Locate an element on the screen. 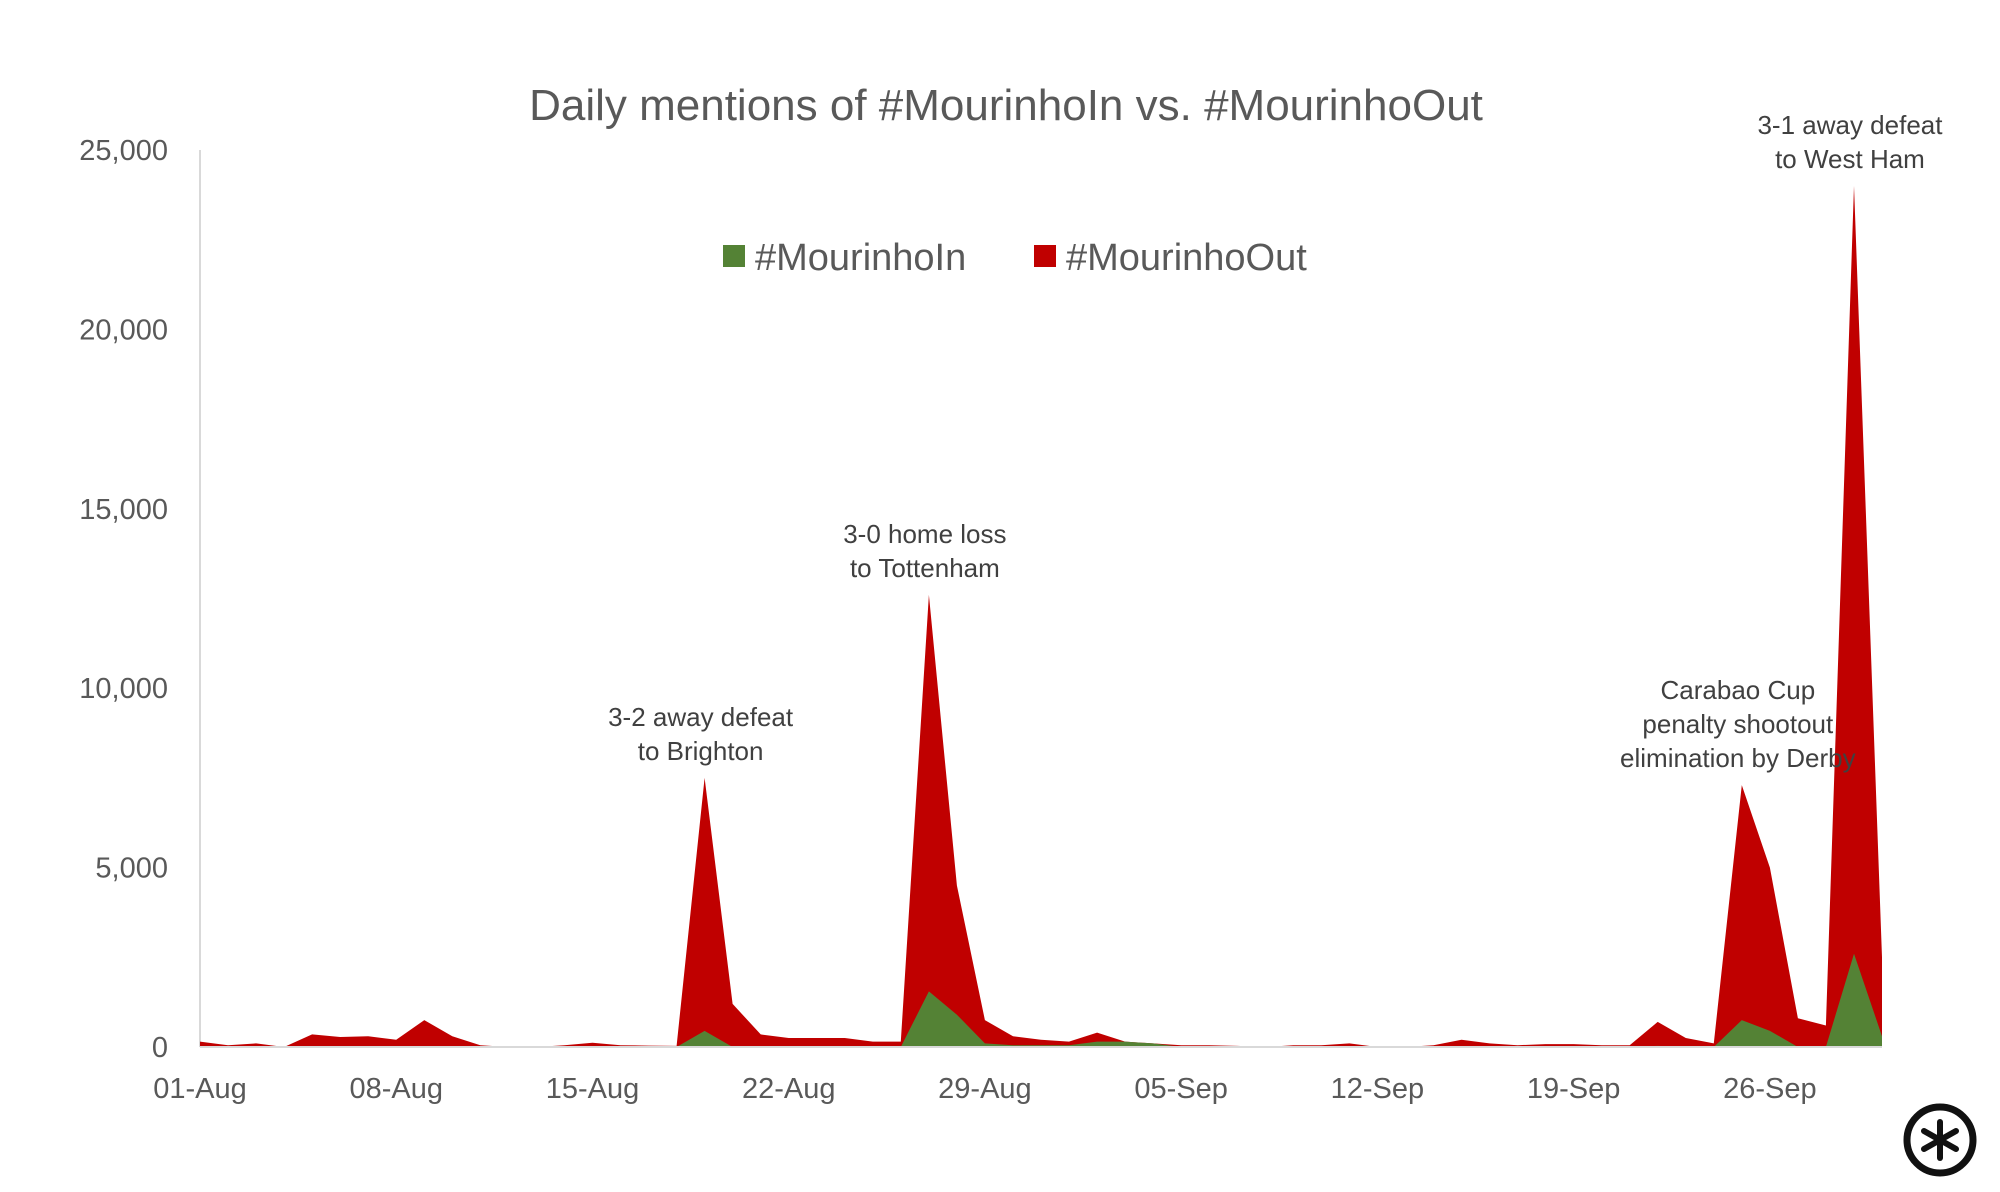 The width and height of the screenshot is (2000, 1192). x-tick-label: 01-Aug is located at coordinates (200, 1089).